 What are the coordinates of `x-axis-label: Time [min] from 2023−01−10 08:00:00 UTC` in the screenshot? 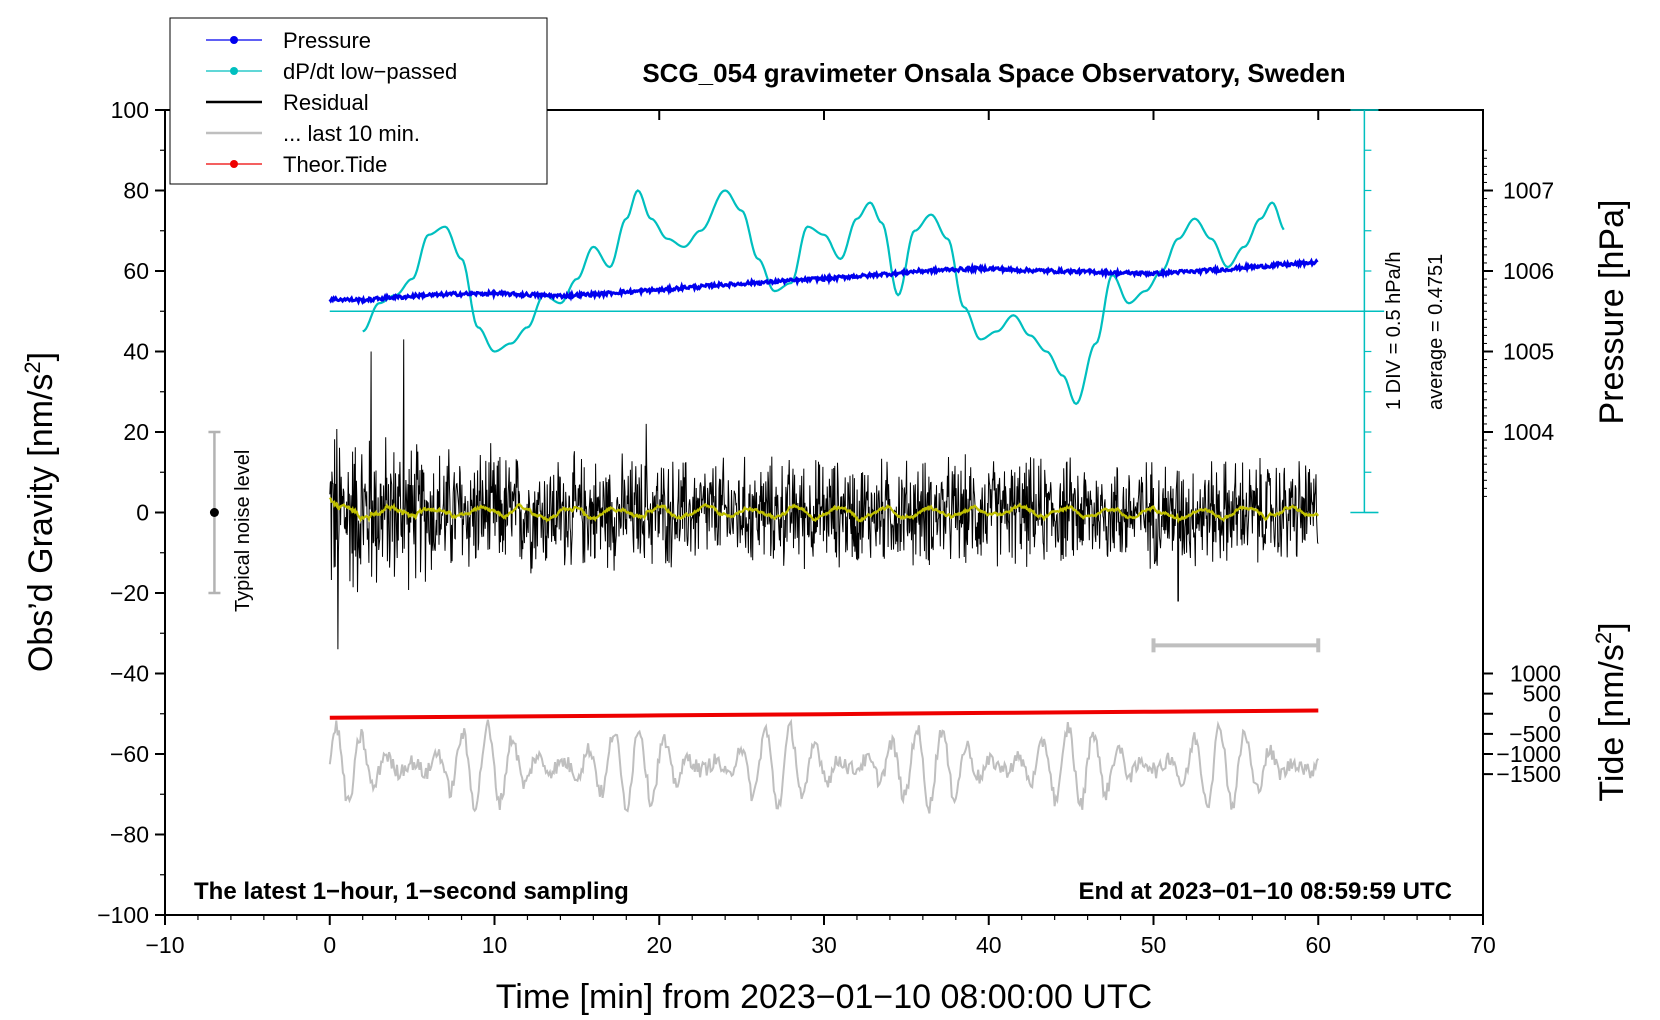 It's located at (824, 997).